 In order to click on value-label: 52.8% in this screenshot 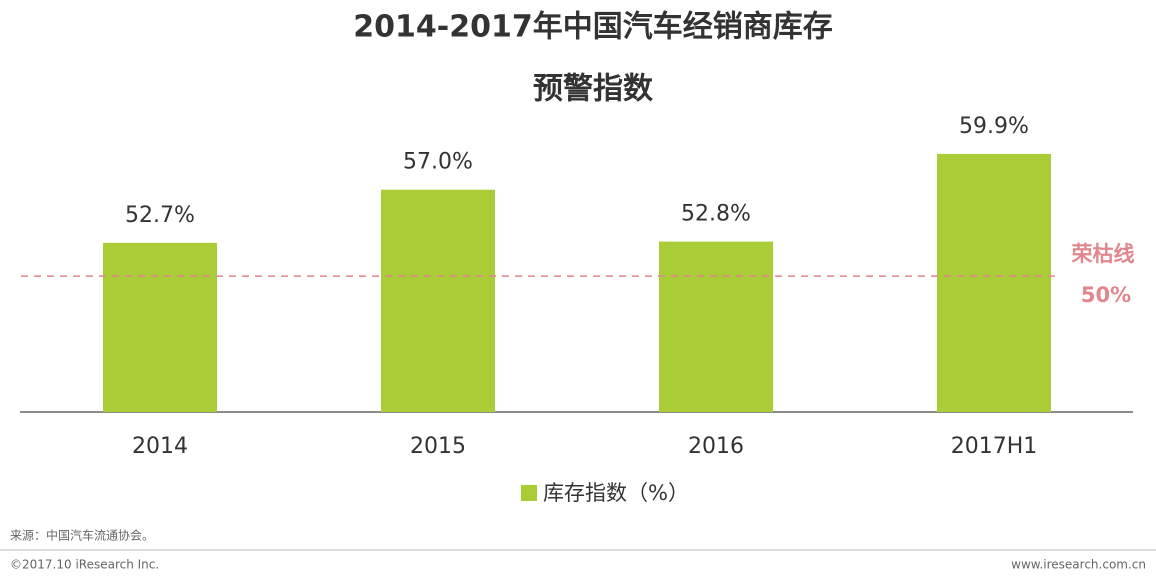, I will do `click(716, 214)`.